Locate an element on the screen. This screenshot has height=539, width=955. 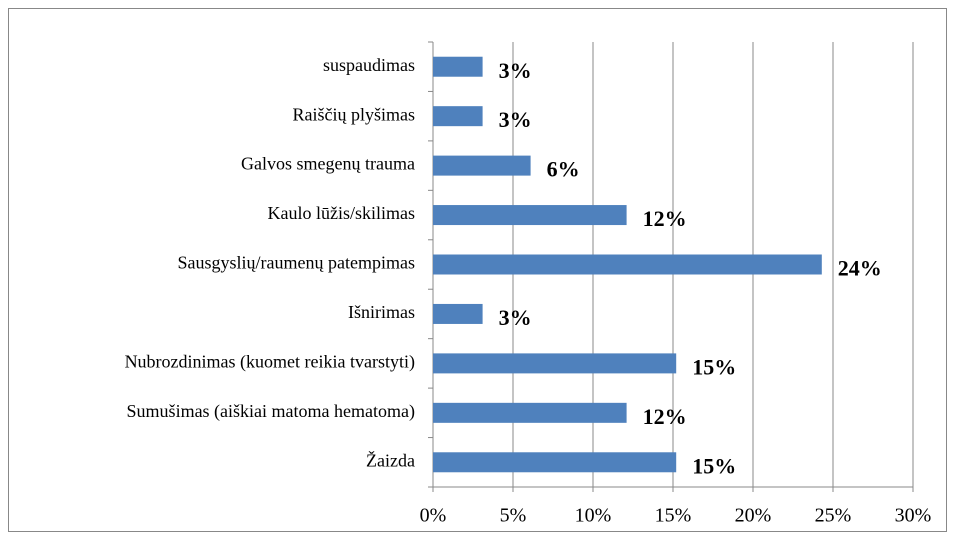
y-tick-label: Kaulo lūžis/skilimas is located at coordinates (342, 213).